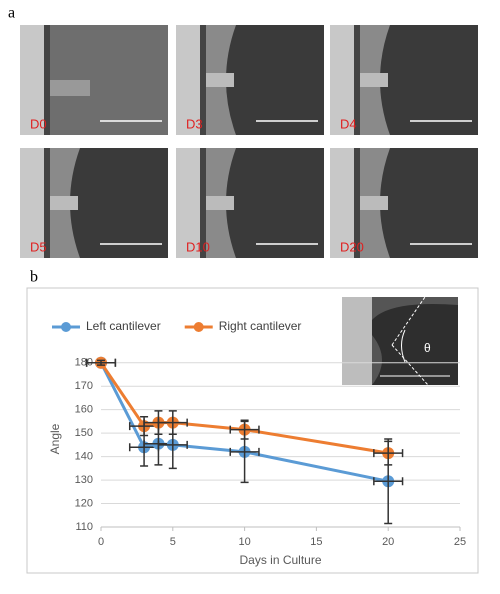 The image size is (500, 594). I want to click on micrograph: D3, so click(250, 80).